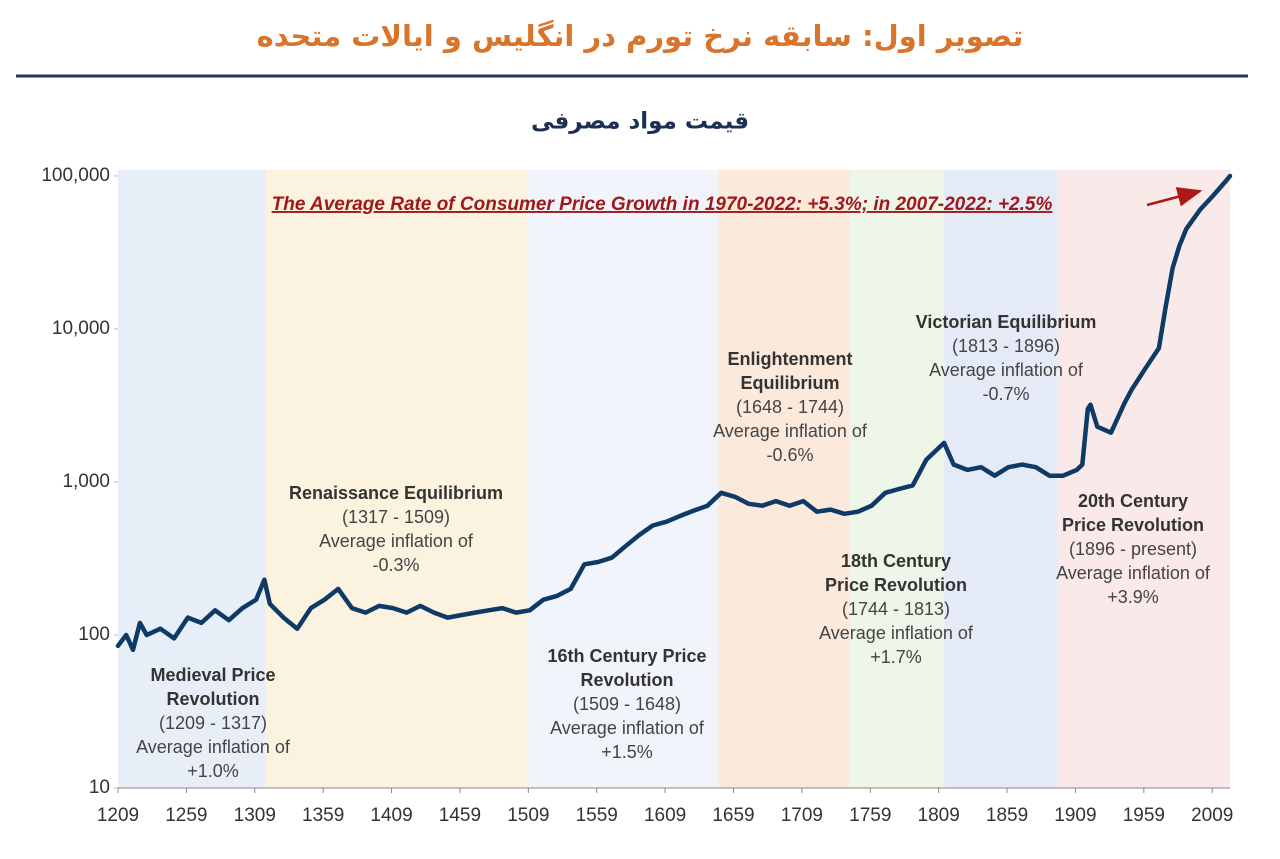 Image resolution: width=1280 pixels, height=859 pixels. Describe the element at coordinates (896, 657) in the screenshot. I see `era-inflation: +1.7%` at that location.